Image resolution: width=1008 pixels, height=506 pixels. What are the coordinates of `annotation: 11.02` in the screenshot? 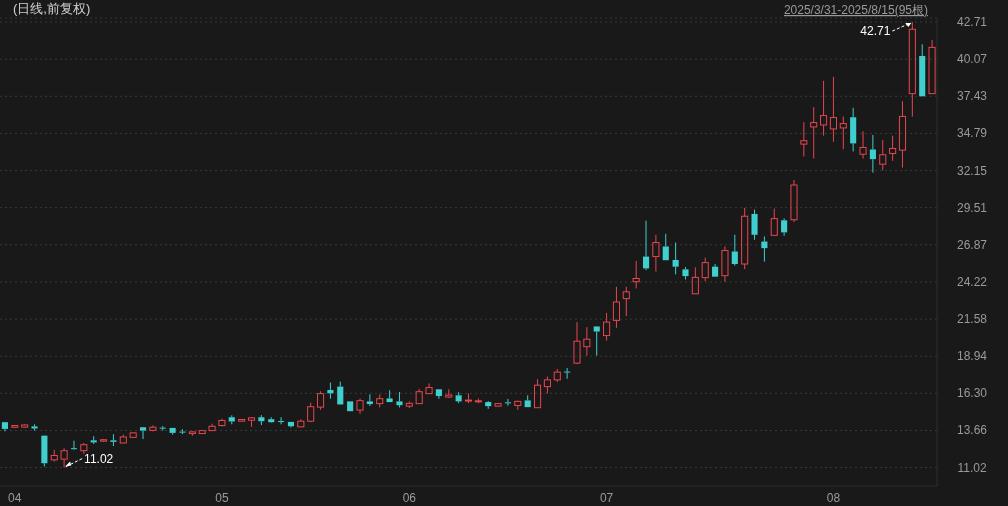 It's located at (99, 458).